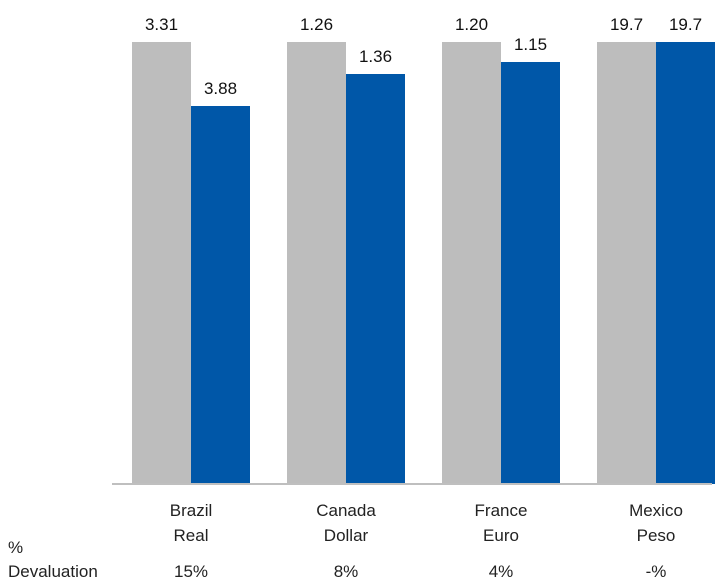  I want to click on data-label-france-euro-series-1: 1.20, so click(471, 24).